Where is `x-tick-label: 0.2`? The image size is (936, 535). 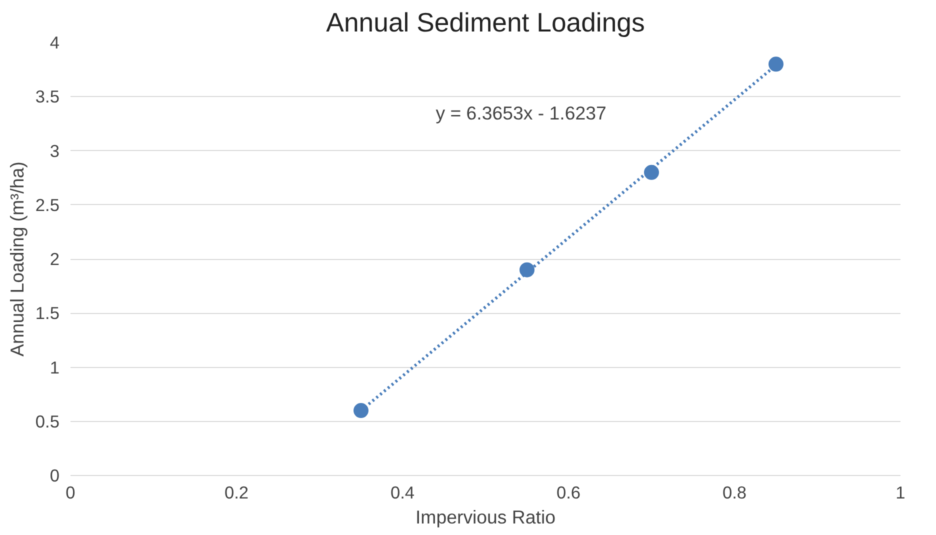 x-tick-label: 0.2 is located at coordinates (236, 492).